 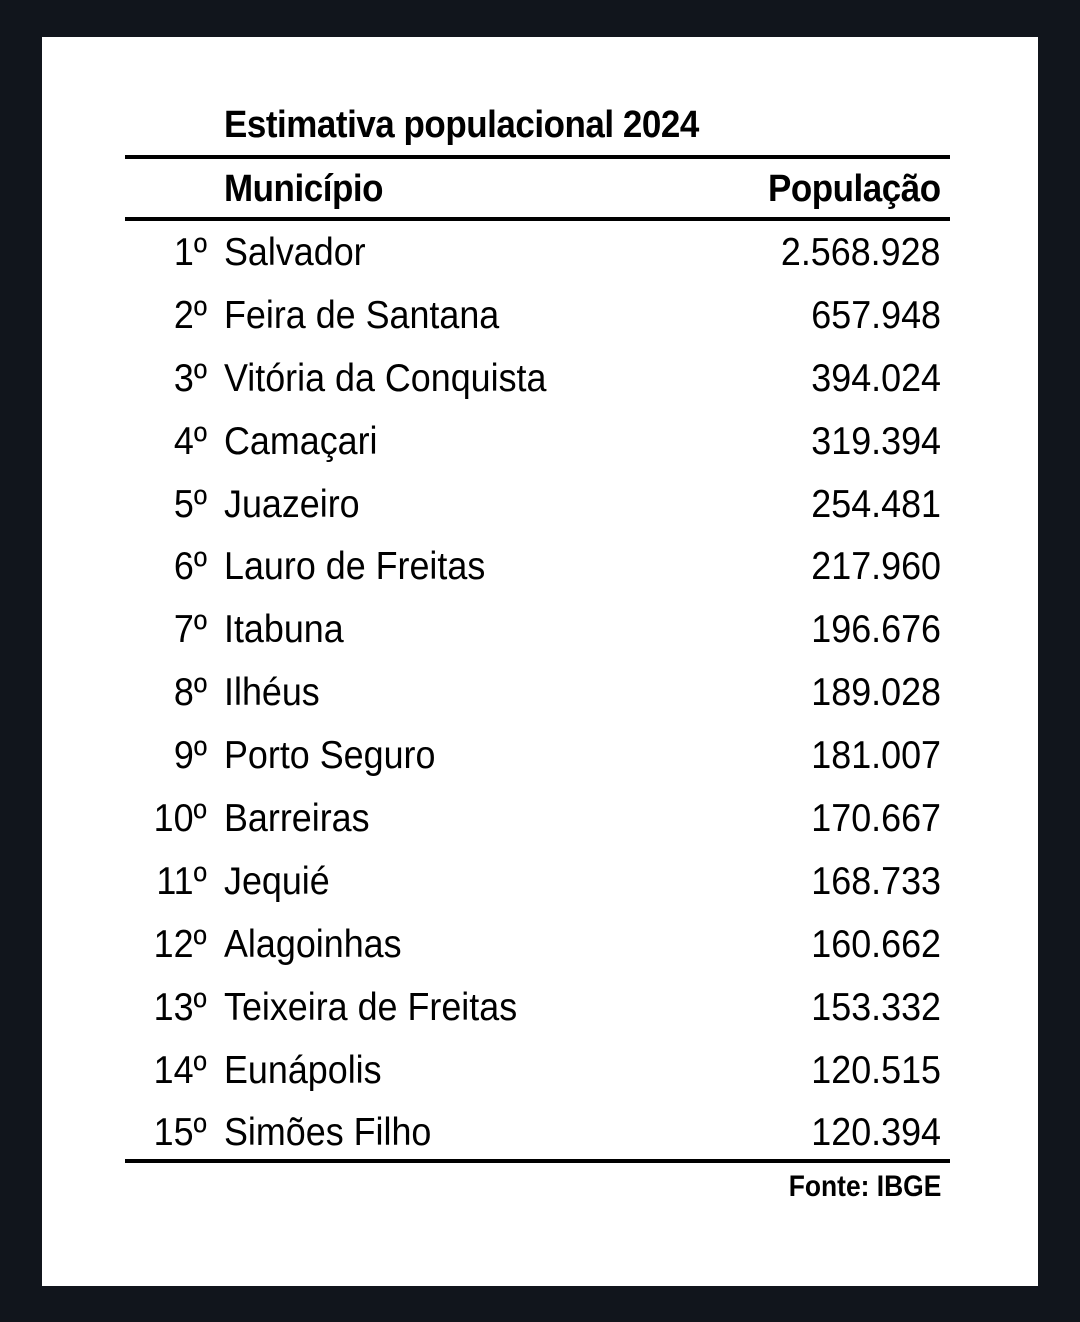 What do you see at coordinates (190, 693) in the screenshot?
I see `rank: 8º` at bounding box center [190, 693].